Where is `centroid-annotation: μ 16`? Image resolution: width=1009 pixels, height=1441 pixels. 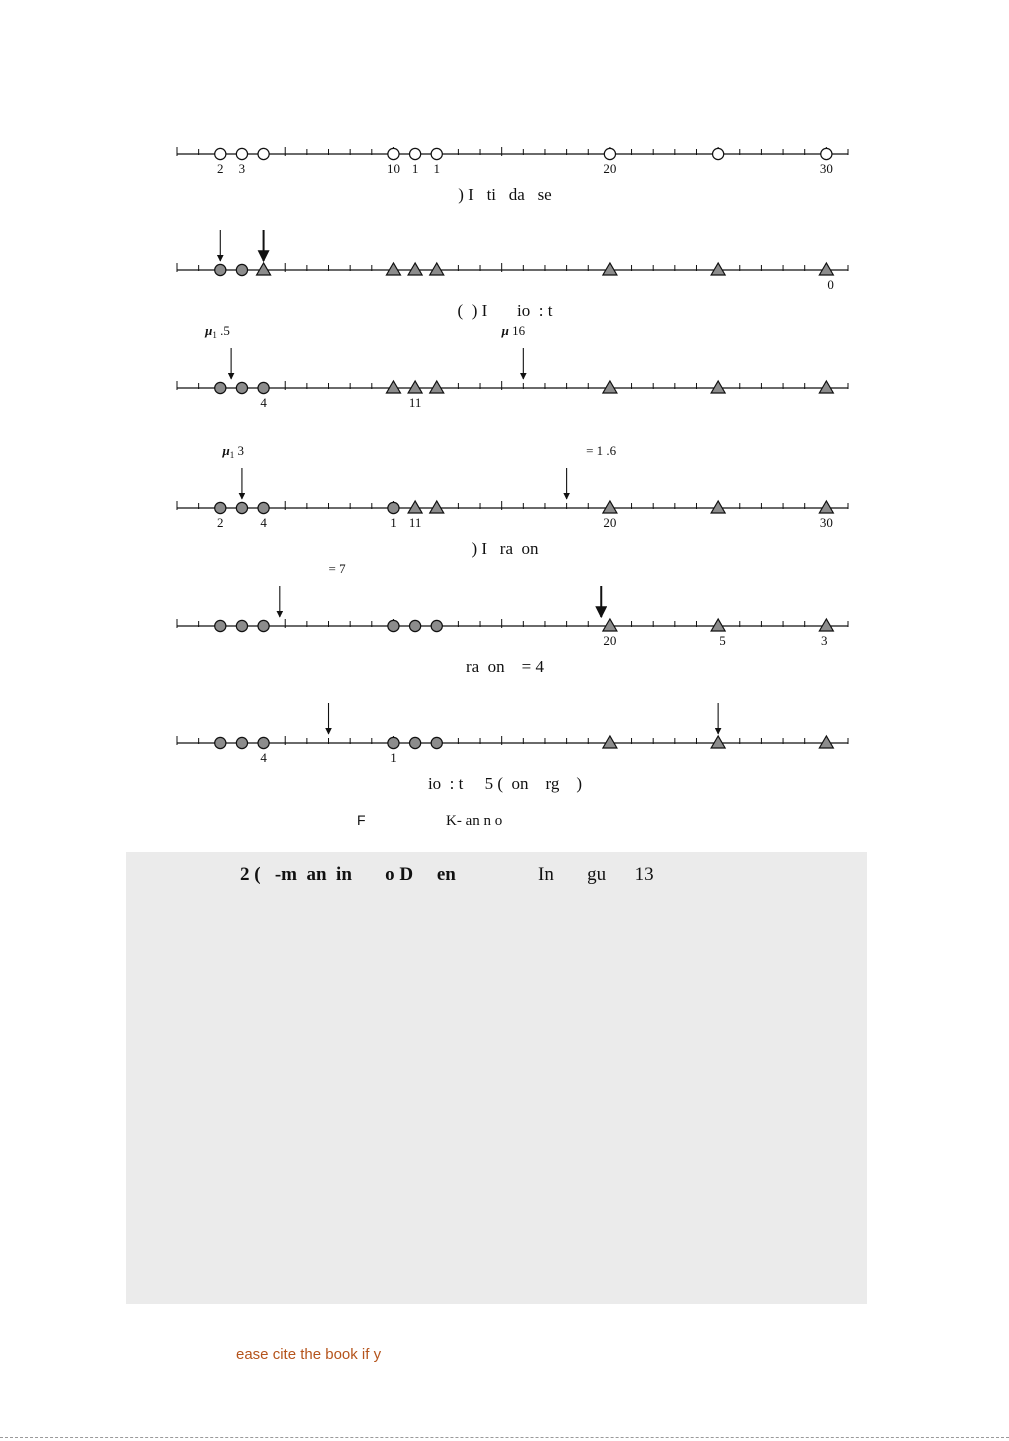 centroid-annotation: μ 16 is located at coordinates (513, 330).